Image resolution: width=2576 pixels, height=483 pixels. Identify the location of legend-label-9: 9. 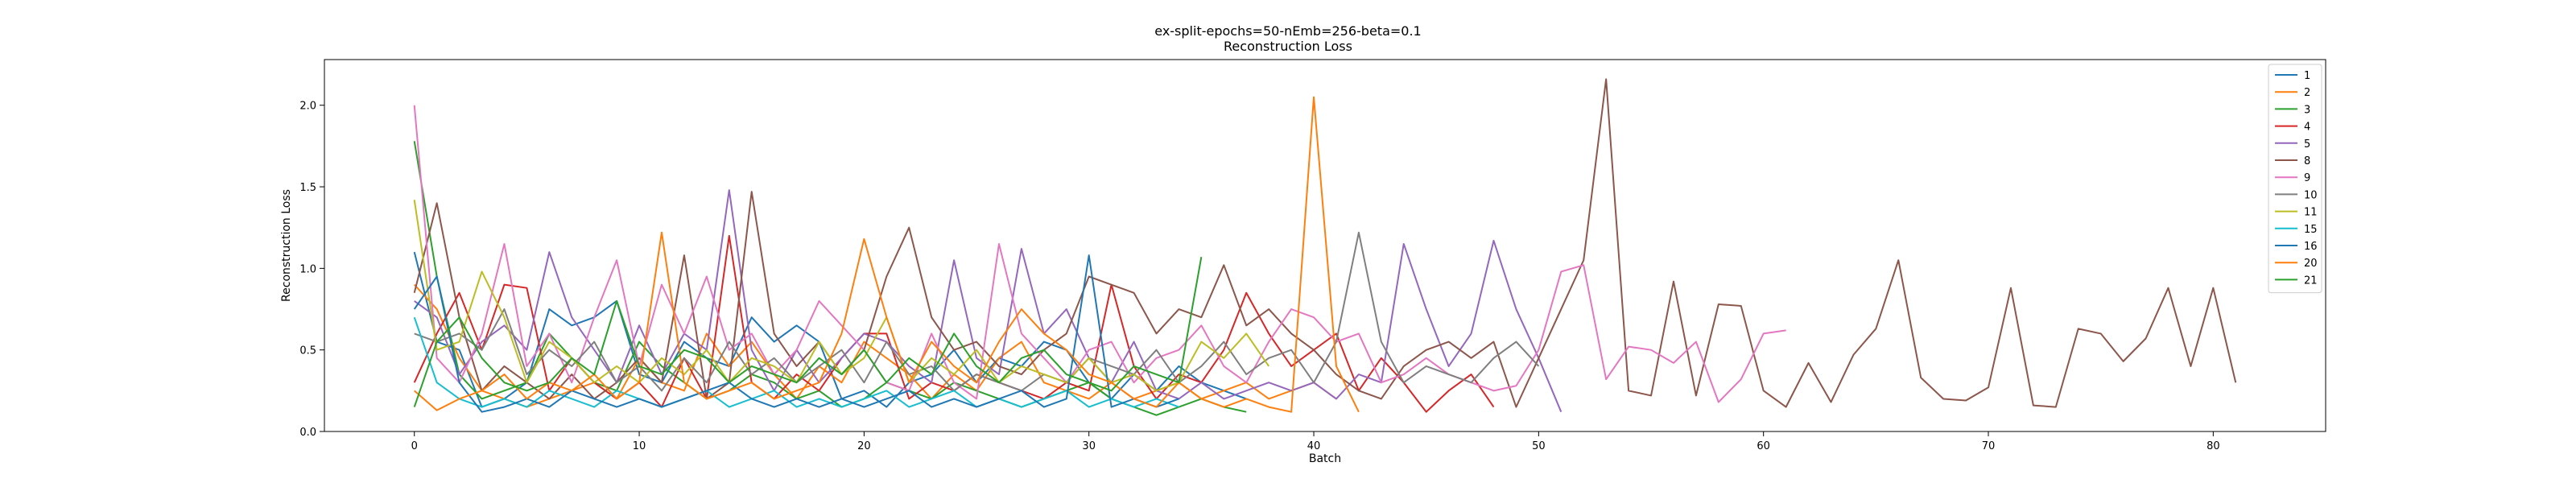
(2307, 178).